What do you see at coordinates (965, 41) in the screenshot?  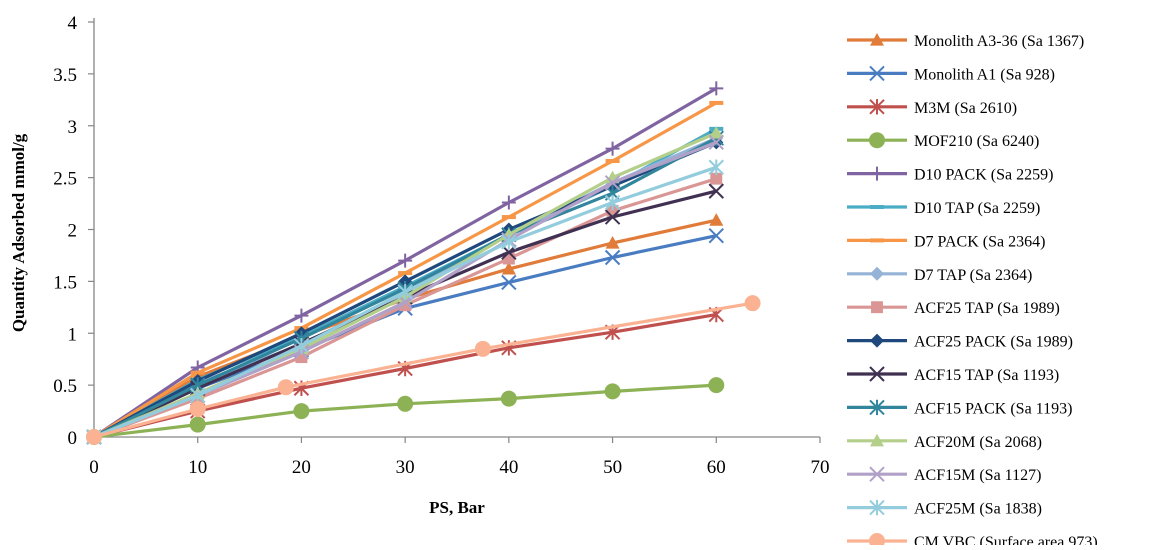 I see `legend-entry-1: Monolith A3-36 (Sa 1367)` at bounding box center [965, 41].